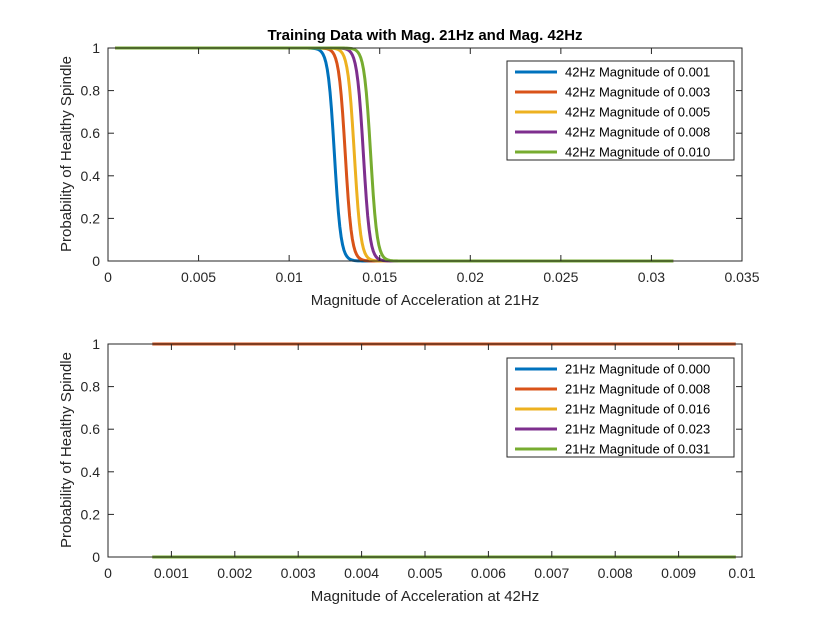  Describe the element at coordinates (108, 573) in the screenshot. I see `bottom-x-tick-label: 0` at that location.